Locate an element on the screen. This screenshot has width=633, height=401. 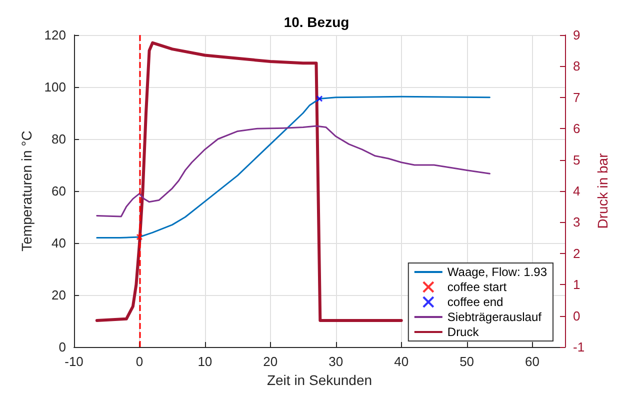
y2-tick-label: 0 is located at coordinates (576, 316).